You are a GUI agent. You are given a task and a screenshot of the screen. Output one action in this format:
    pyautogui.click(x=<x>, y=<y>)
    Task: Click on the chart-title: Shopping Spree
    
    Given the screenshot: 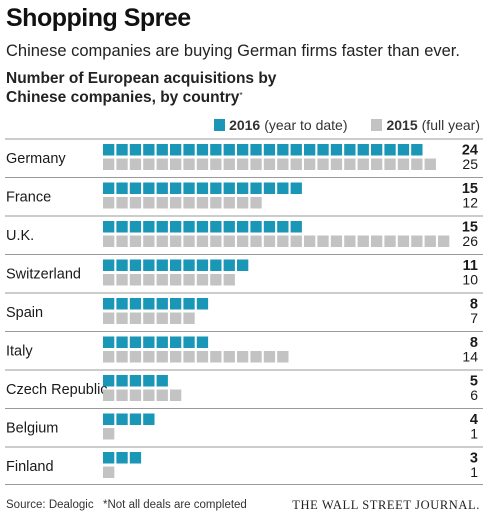 What is the action you would take?
    pyautogui.click(x=98, y=18)
    